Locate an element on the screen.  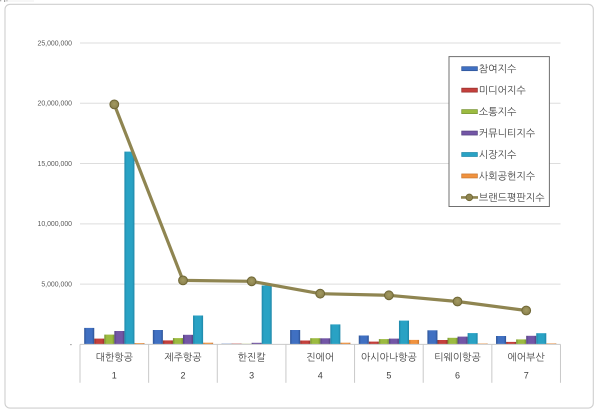
svg-text: 4 is located at coordinates (320, 376).